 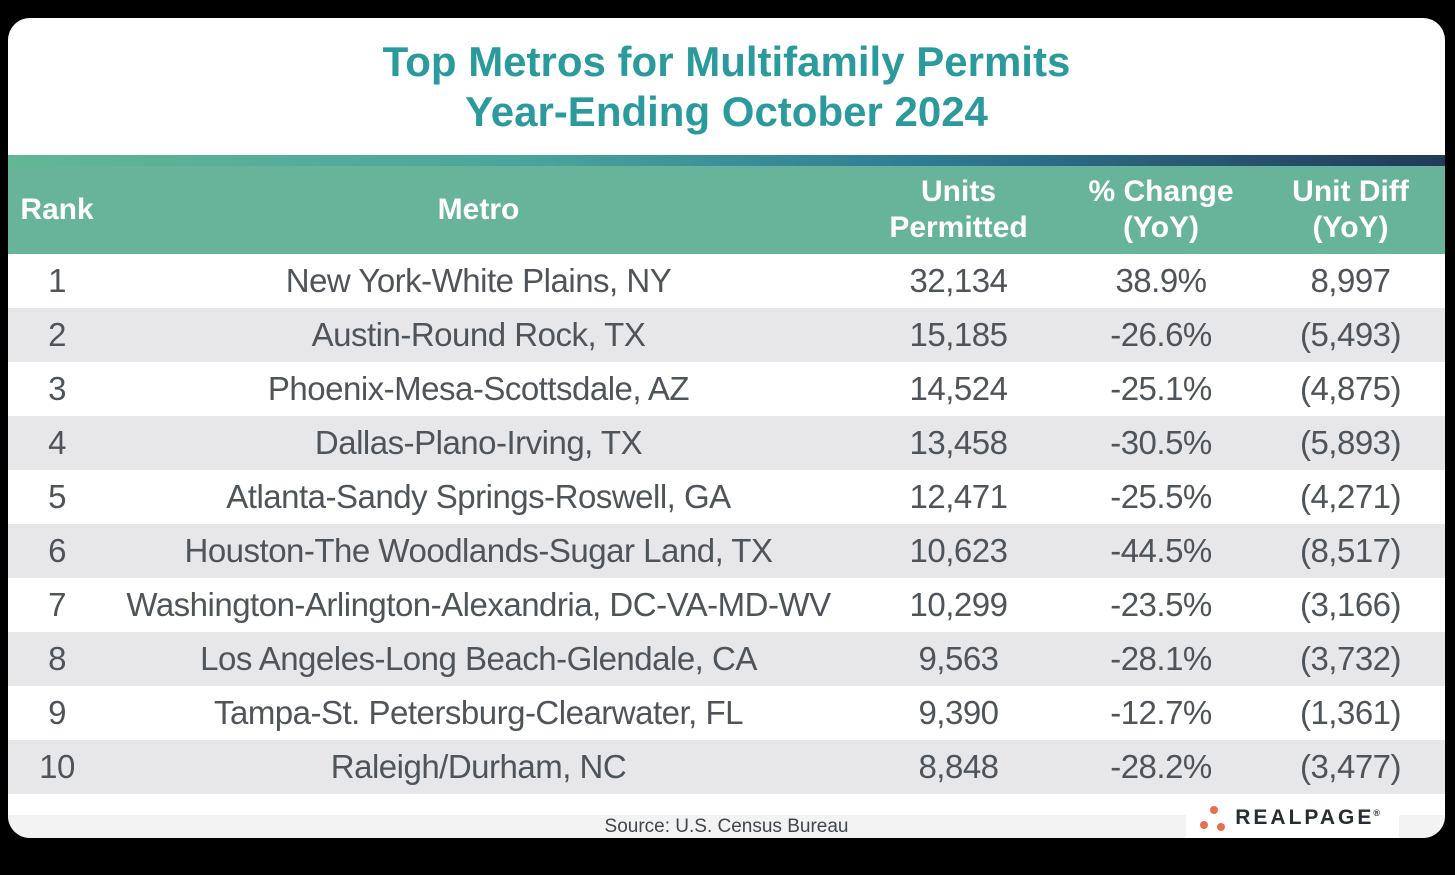 I want to click on cell-change: -44.5%, so click(x=1161, y=550).